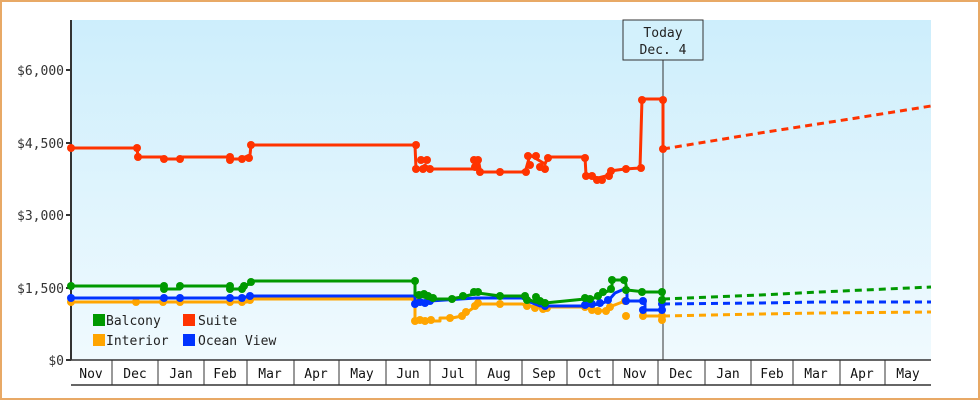  Describe the element at coordinates (99, 340) in the screenshot. I see `interior-swatch-icon` at that location.